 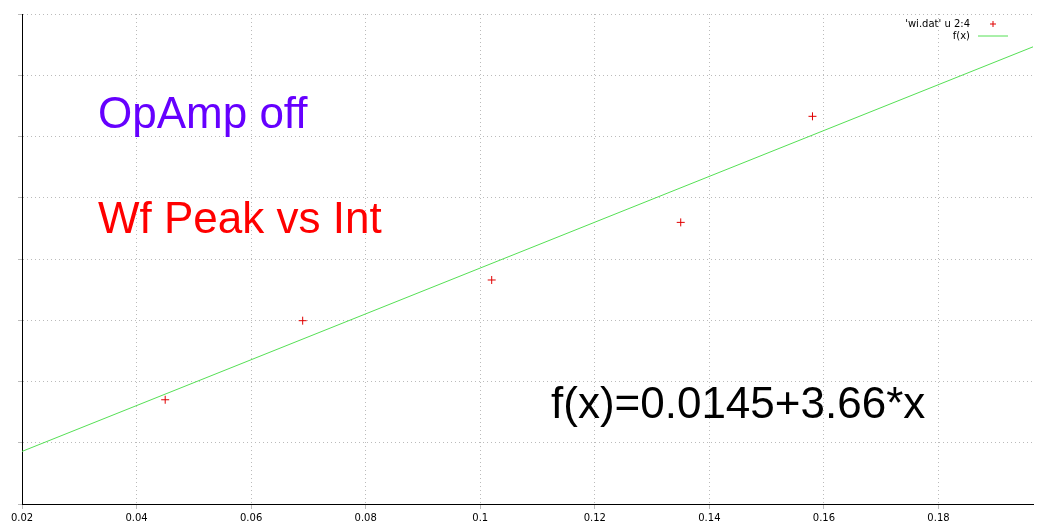 I want to click on annotation: f(x)=0.0145+3.66*x, so click(x=738, y=402).